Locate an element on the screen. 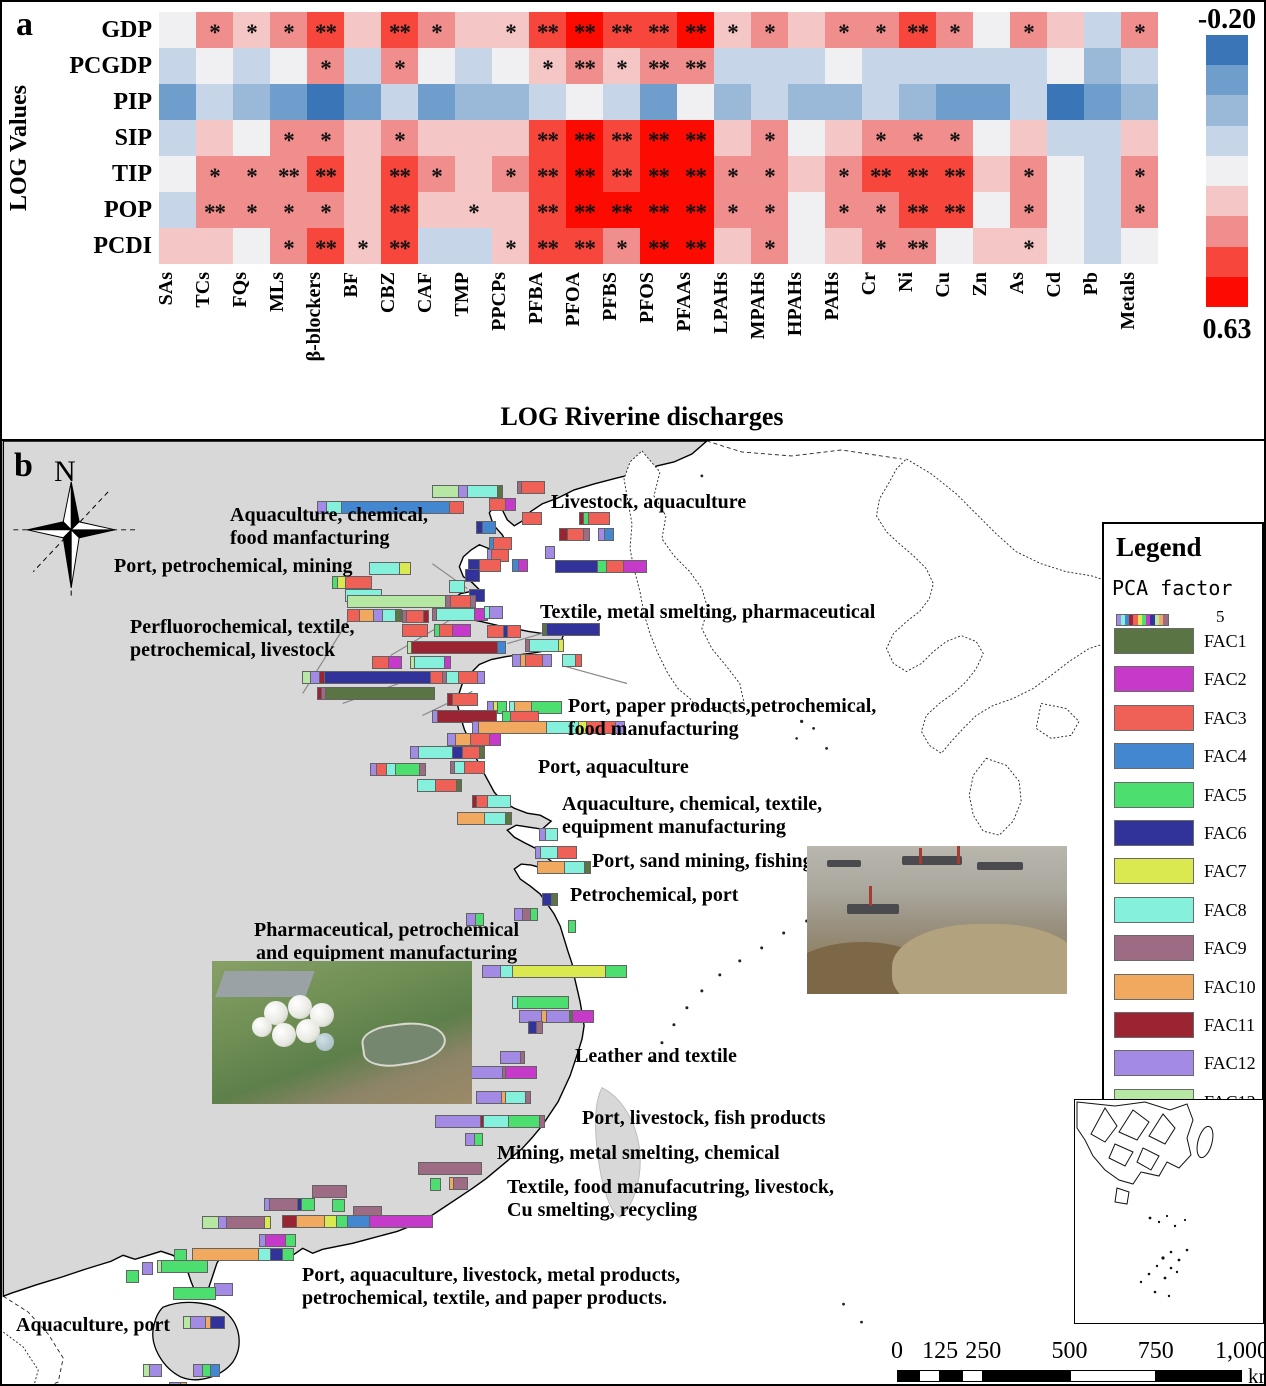  inset-islands is located at coordinates (1164, 1256).